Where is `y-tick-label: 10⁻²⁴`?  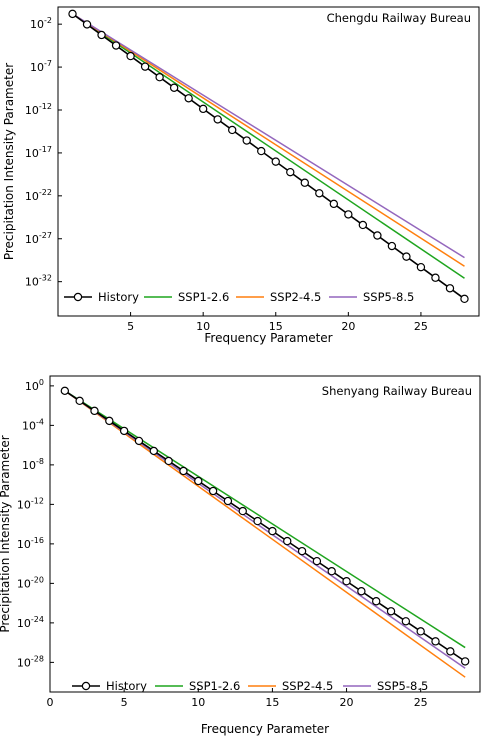
y-tick-label: 10⁻²⁴ is located at coordinates (30, 622).